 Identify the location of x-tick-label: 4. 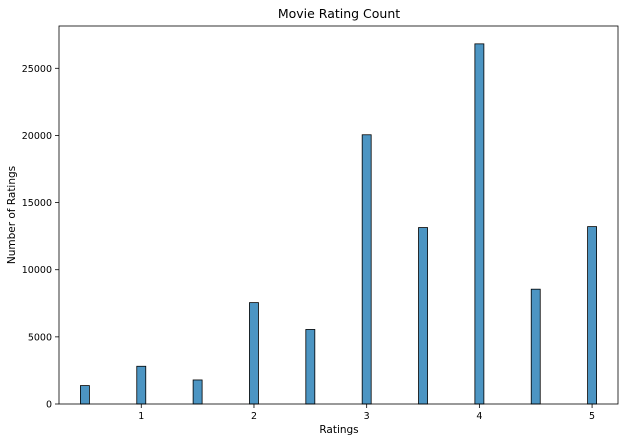
(479, 416).